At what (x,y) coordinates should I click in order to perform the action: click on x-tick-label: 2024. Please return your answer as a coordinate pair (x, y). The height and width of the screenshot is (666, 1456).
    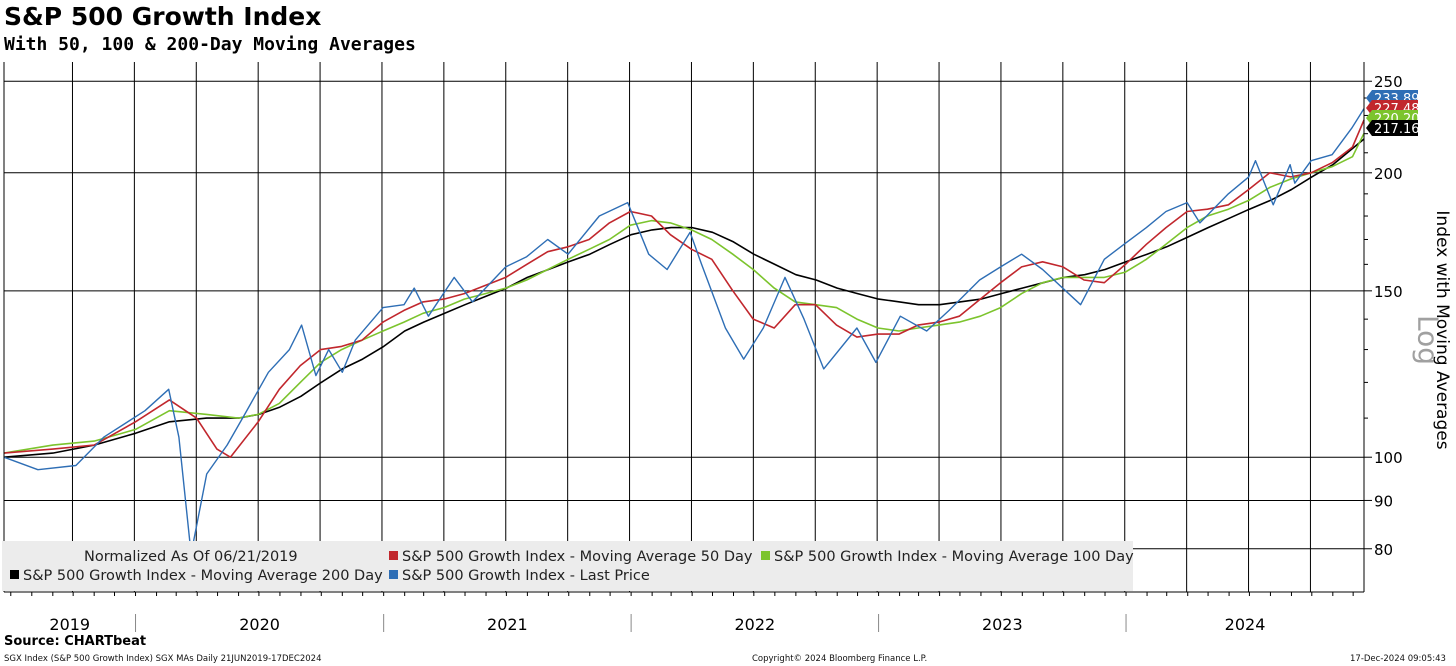
    Looking at the image, I should click on (1245, 624).